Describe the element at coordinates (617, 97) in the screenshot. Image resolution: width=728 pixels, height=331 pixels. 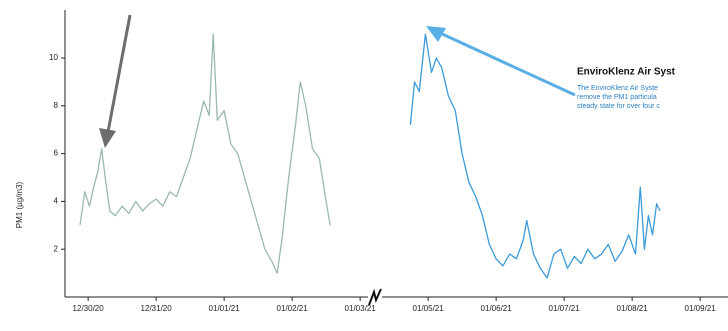
I see `annotation-line: remove the PM1 particula` at that location.